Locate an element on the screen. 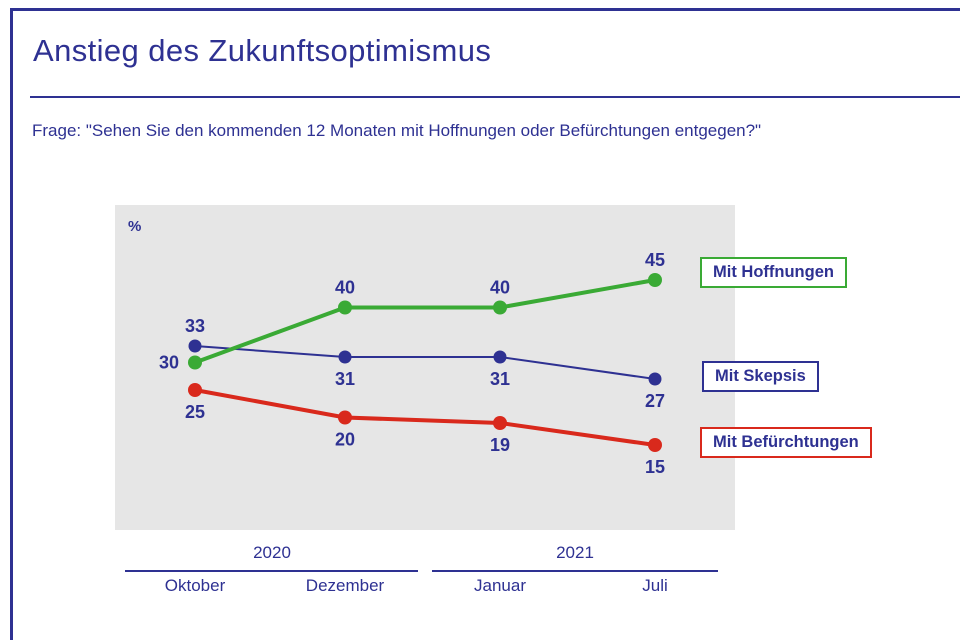 The height and width of the screenshot is (640, 960). value-label: 45 is located at coordinates (655, 260).